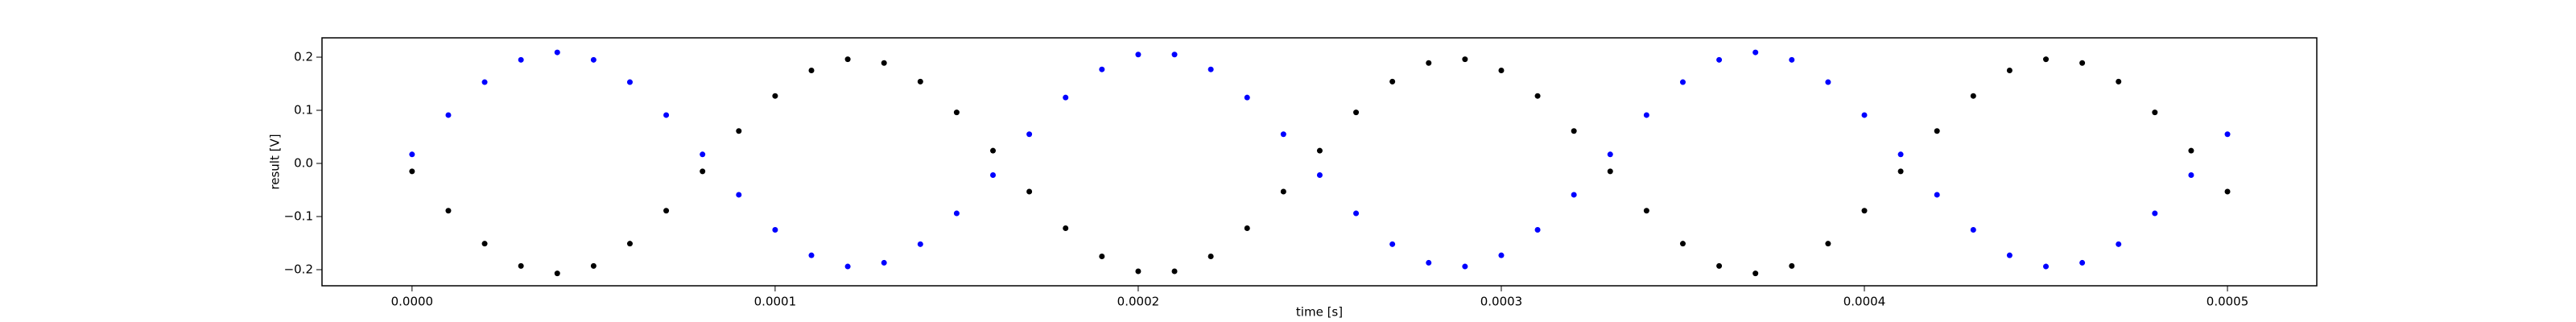  I want to click on x-axis-label: time [s], so click(1319, 312).